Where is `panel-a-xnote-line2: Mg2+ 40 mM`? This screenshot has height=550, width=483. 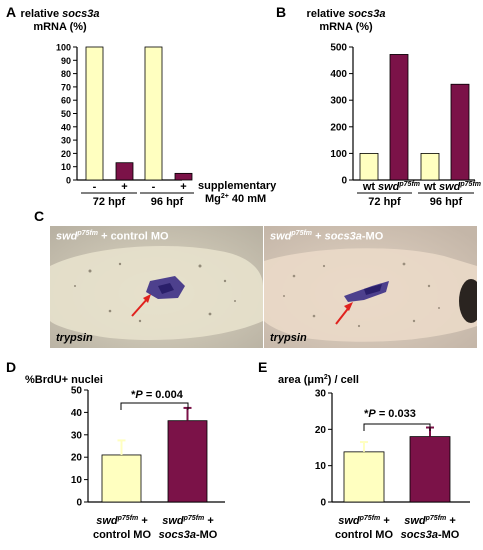 panel-a-xnote-line2: Mg2+ 40 mM is located at coordinates (235, 199).